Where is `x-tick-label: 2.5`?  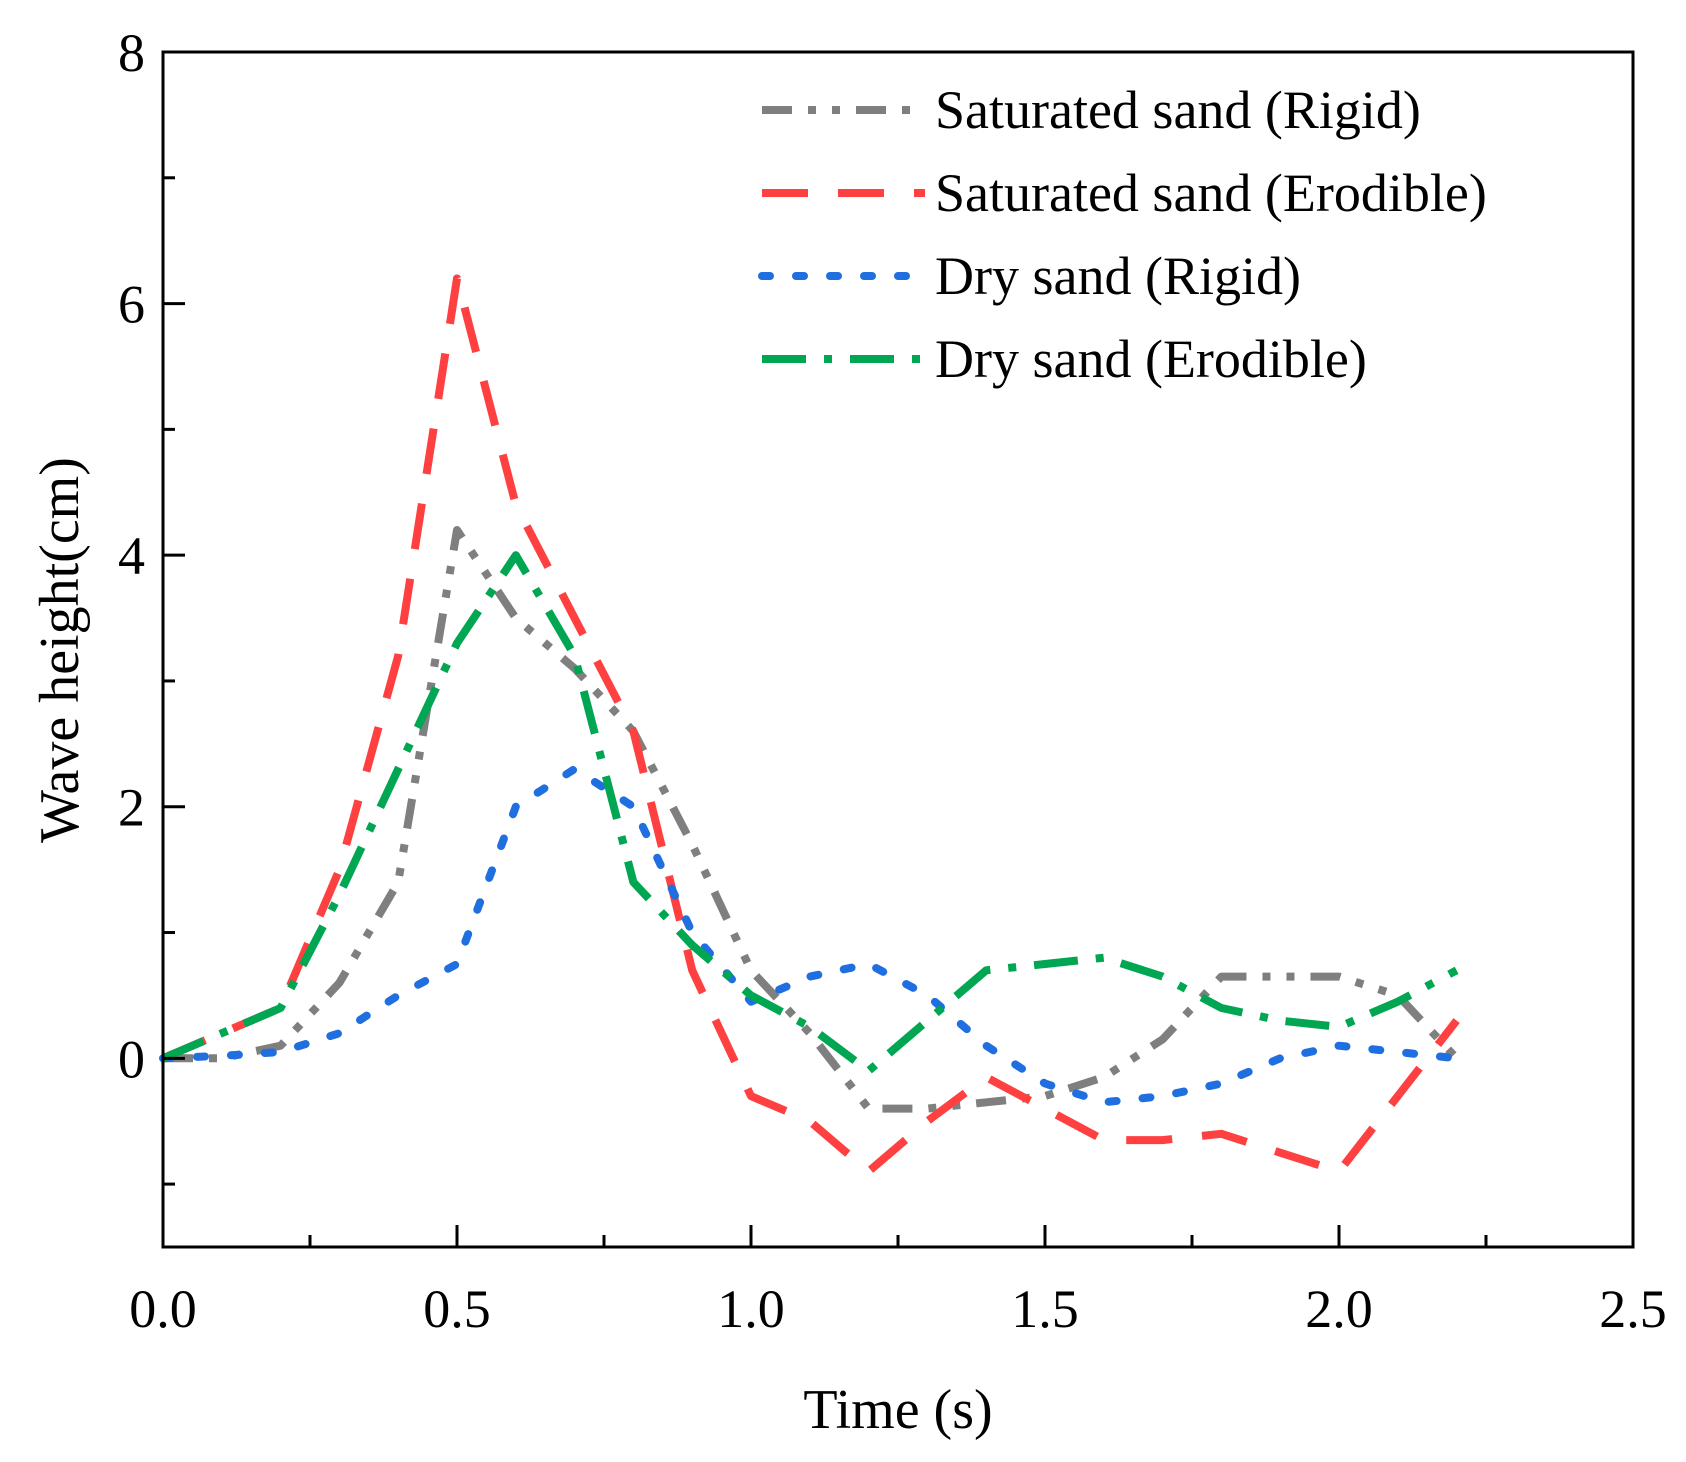
x-tick-label: 2.5 is located at coordinates (1633, 1309).